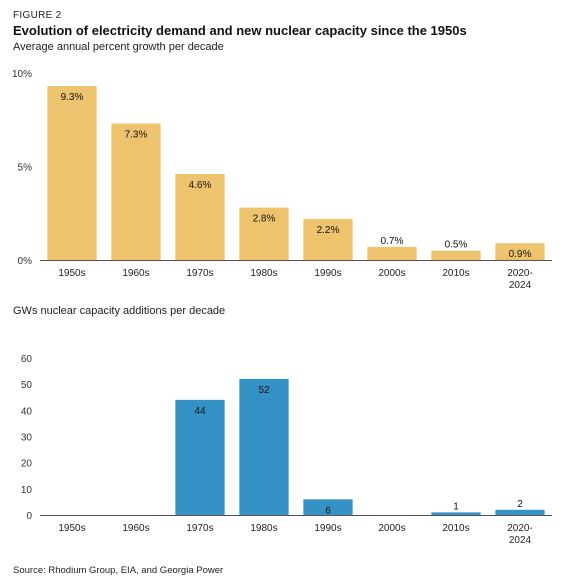  I want to click on data-label: 7.3%, so click(136, 134).